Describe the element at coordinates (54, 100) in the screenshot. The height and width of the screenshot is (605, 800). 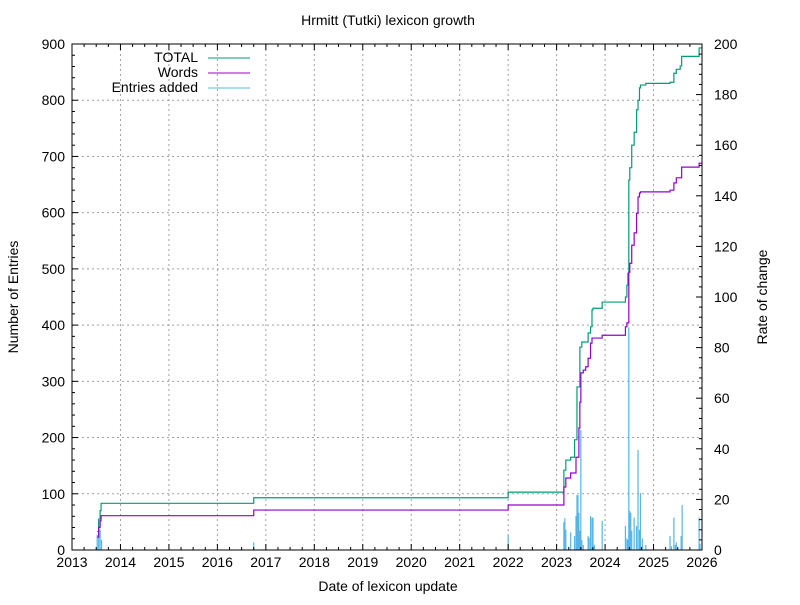
I see `y-tick-label: 800` at that location.